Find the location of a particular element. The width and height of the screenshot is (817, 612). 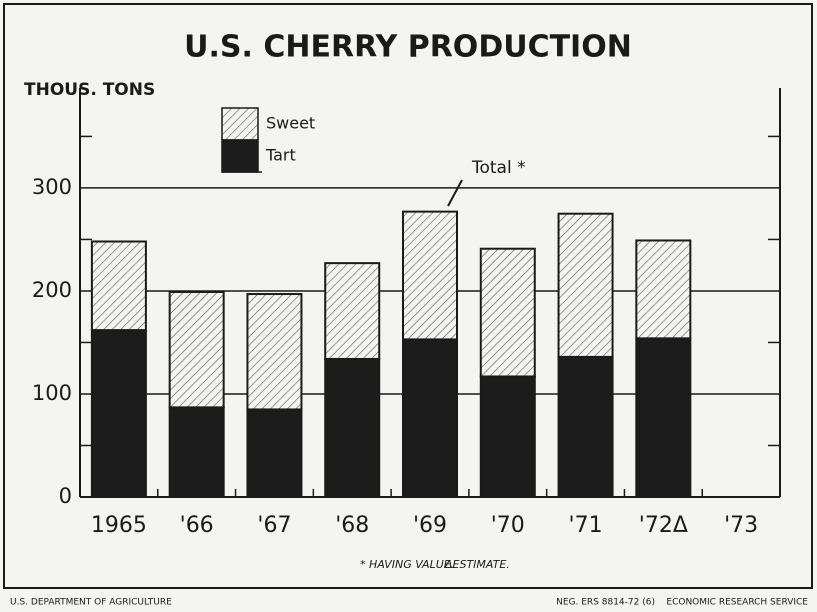

annotation-pointer is located at coordinates (455, 193).